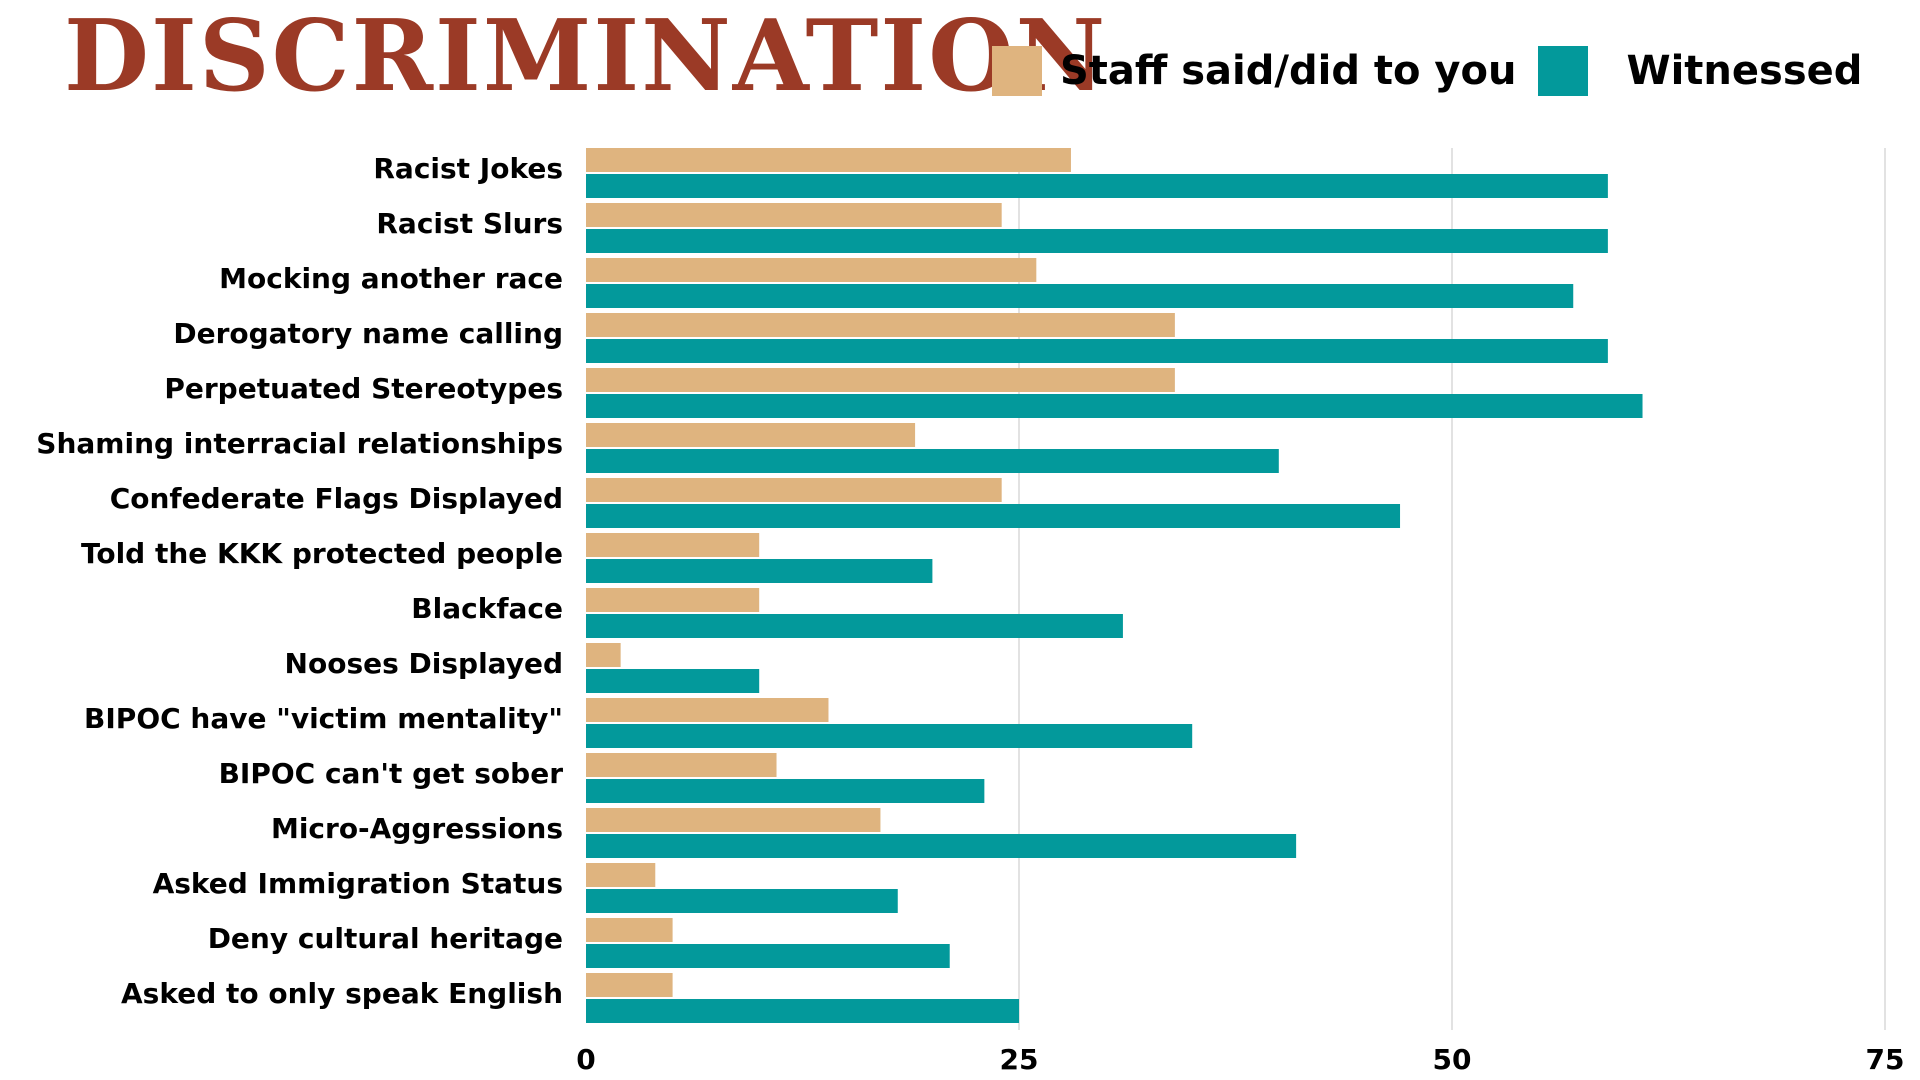  What do you see at coordinates (391, 278) in the screenshot?
I see `category-label: Mocking another race` at bounding box center [391, 278].